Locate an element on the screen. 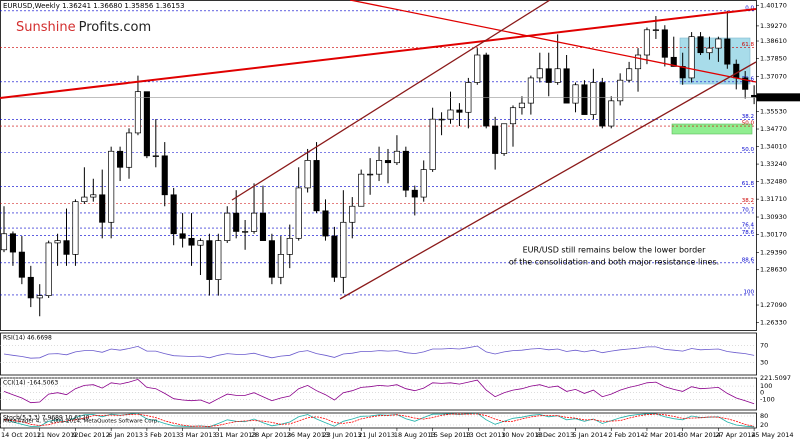 This screenshot has width=800, height=440. y-tick-label: 1.28630 is located at coordinates (773, 270).